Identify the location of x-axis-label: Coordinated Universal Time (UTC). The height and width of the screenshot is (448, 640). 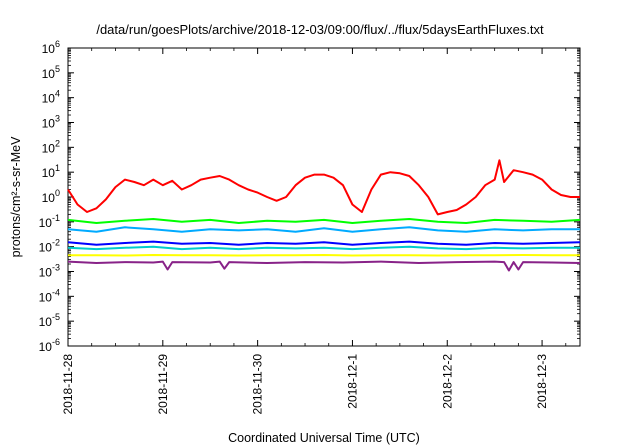
(324, 438).